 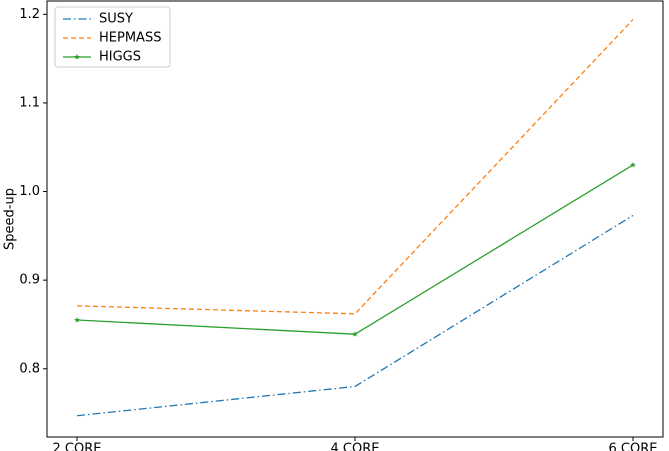 What do you see at coordinates (77, 57) in the screenshot?
I see `legend-marker` at bounding box center [77, 57].